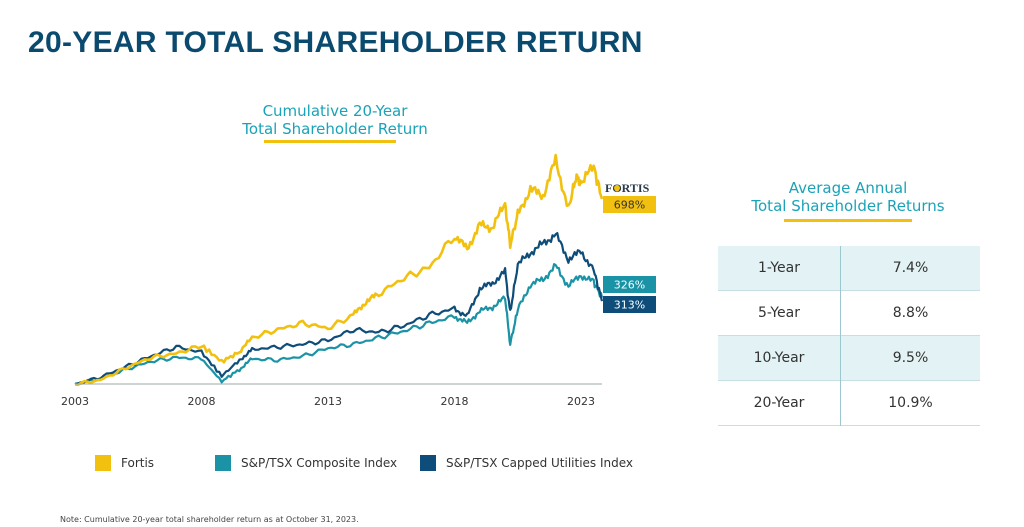 The height and width of the screenshot is (527, 1024). What do you see at coordinates (335, 111) in the screenshot?
I see `chart-title-line1: Cumulative 20-Year` at bounding box center [335, 111].